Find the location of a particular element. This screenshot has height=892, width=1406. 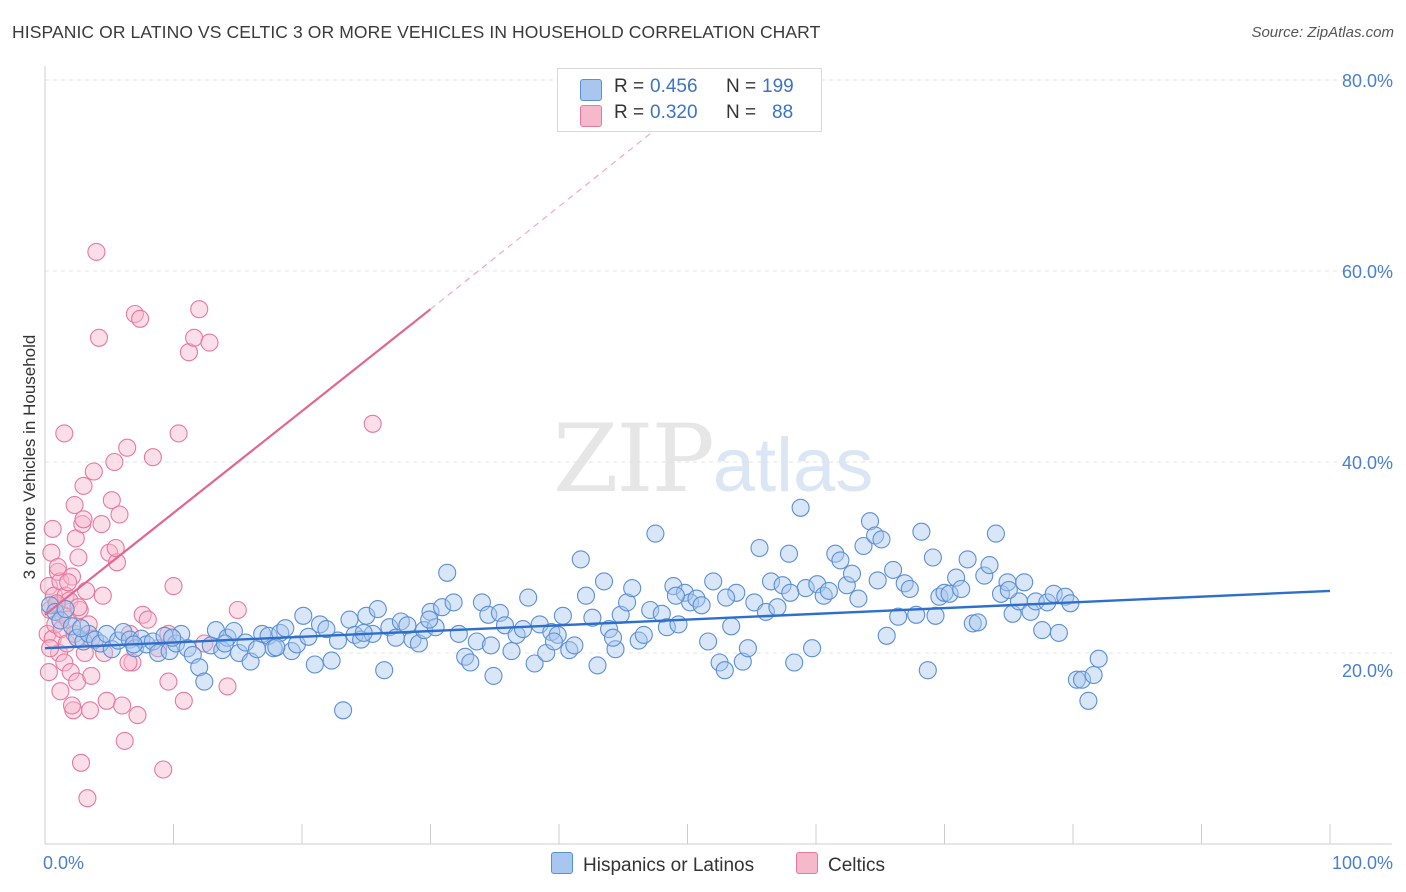

hispanic-trend-line is located at coordinates (687, 619).